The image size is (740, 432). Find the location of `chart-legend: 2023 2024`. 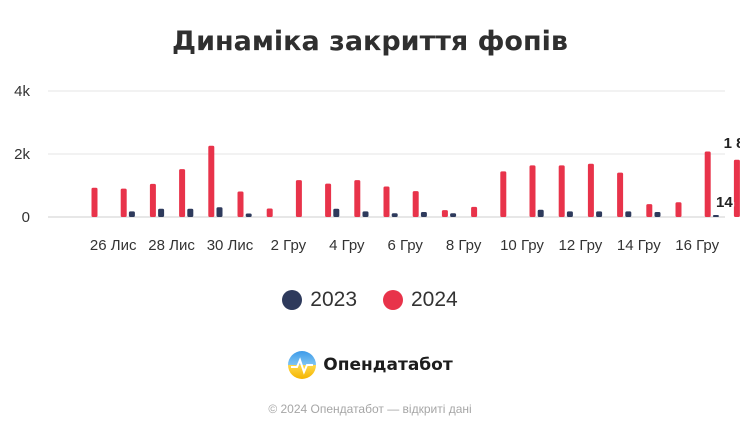

chart-legend: 2023 2024 is located at coordinates (370, 300).